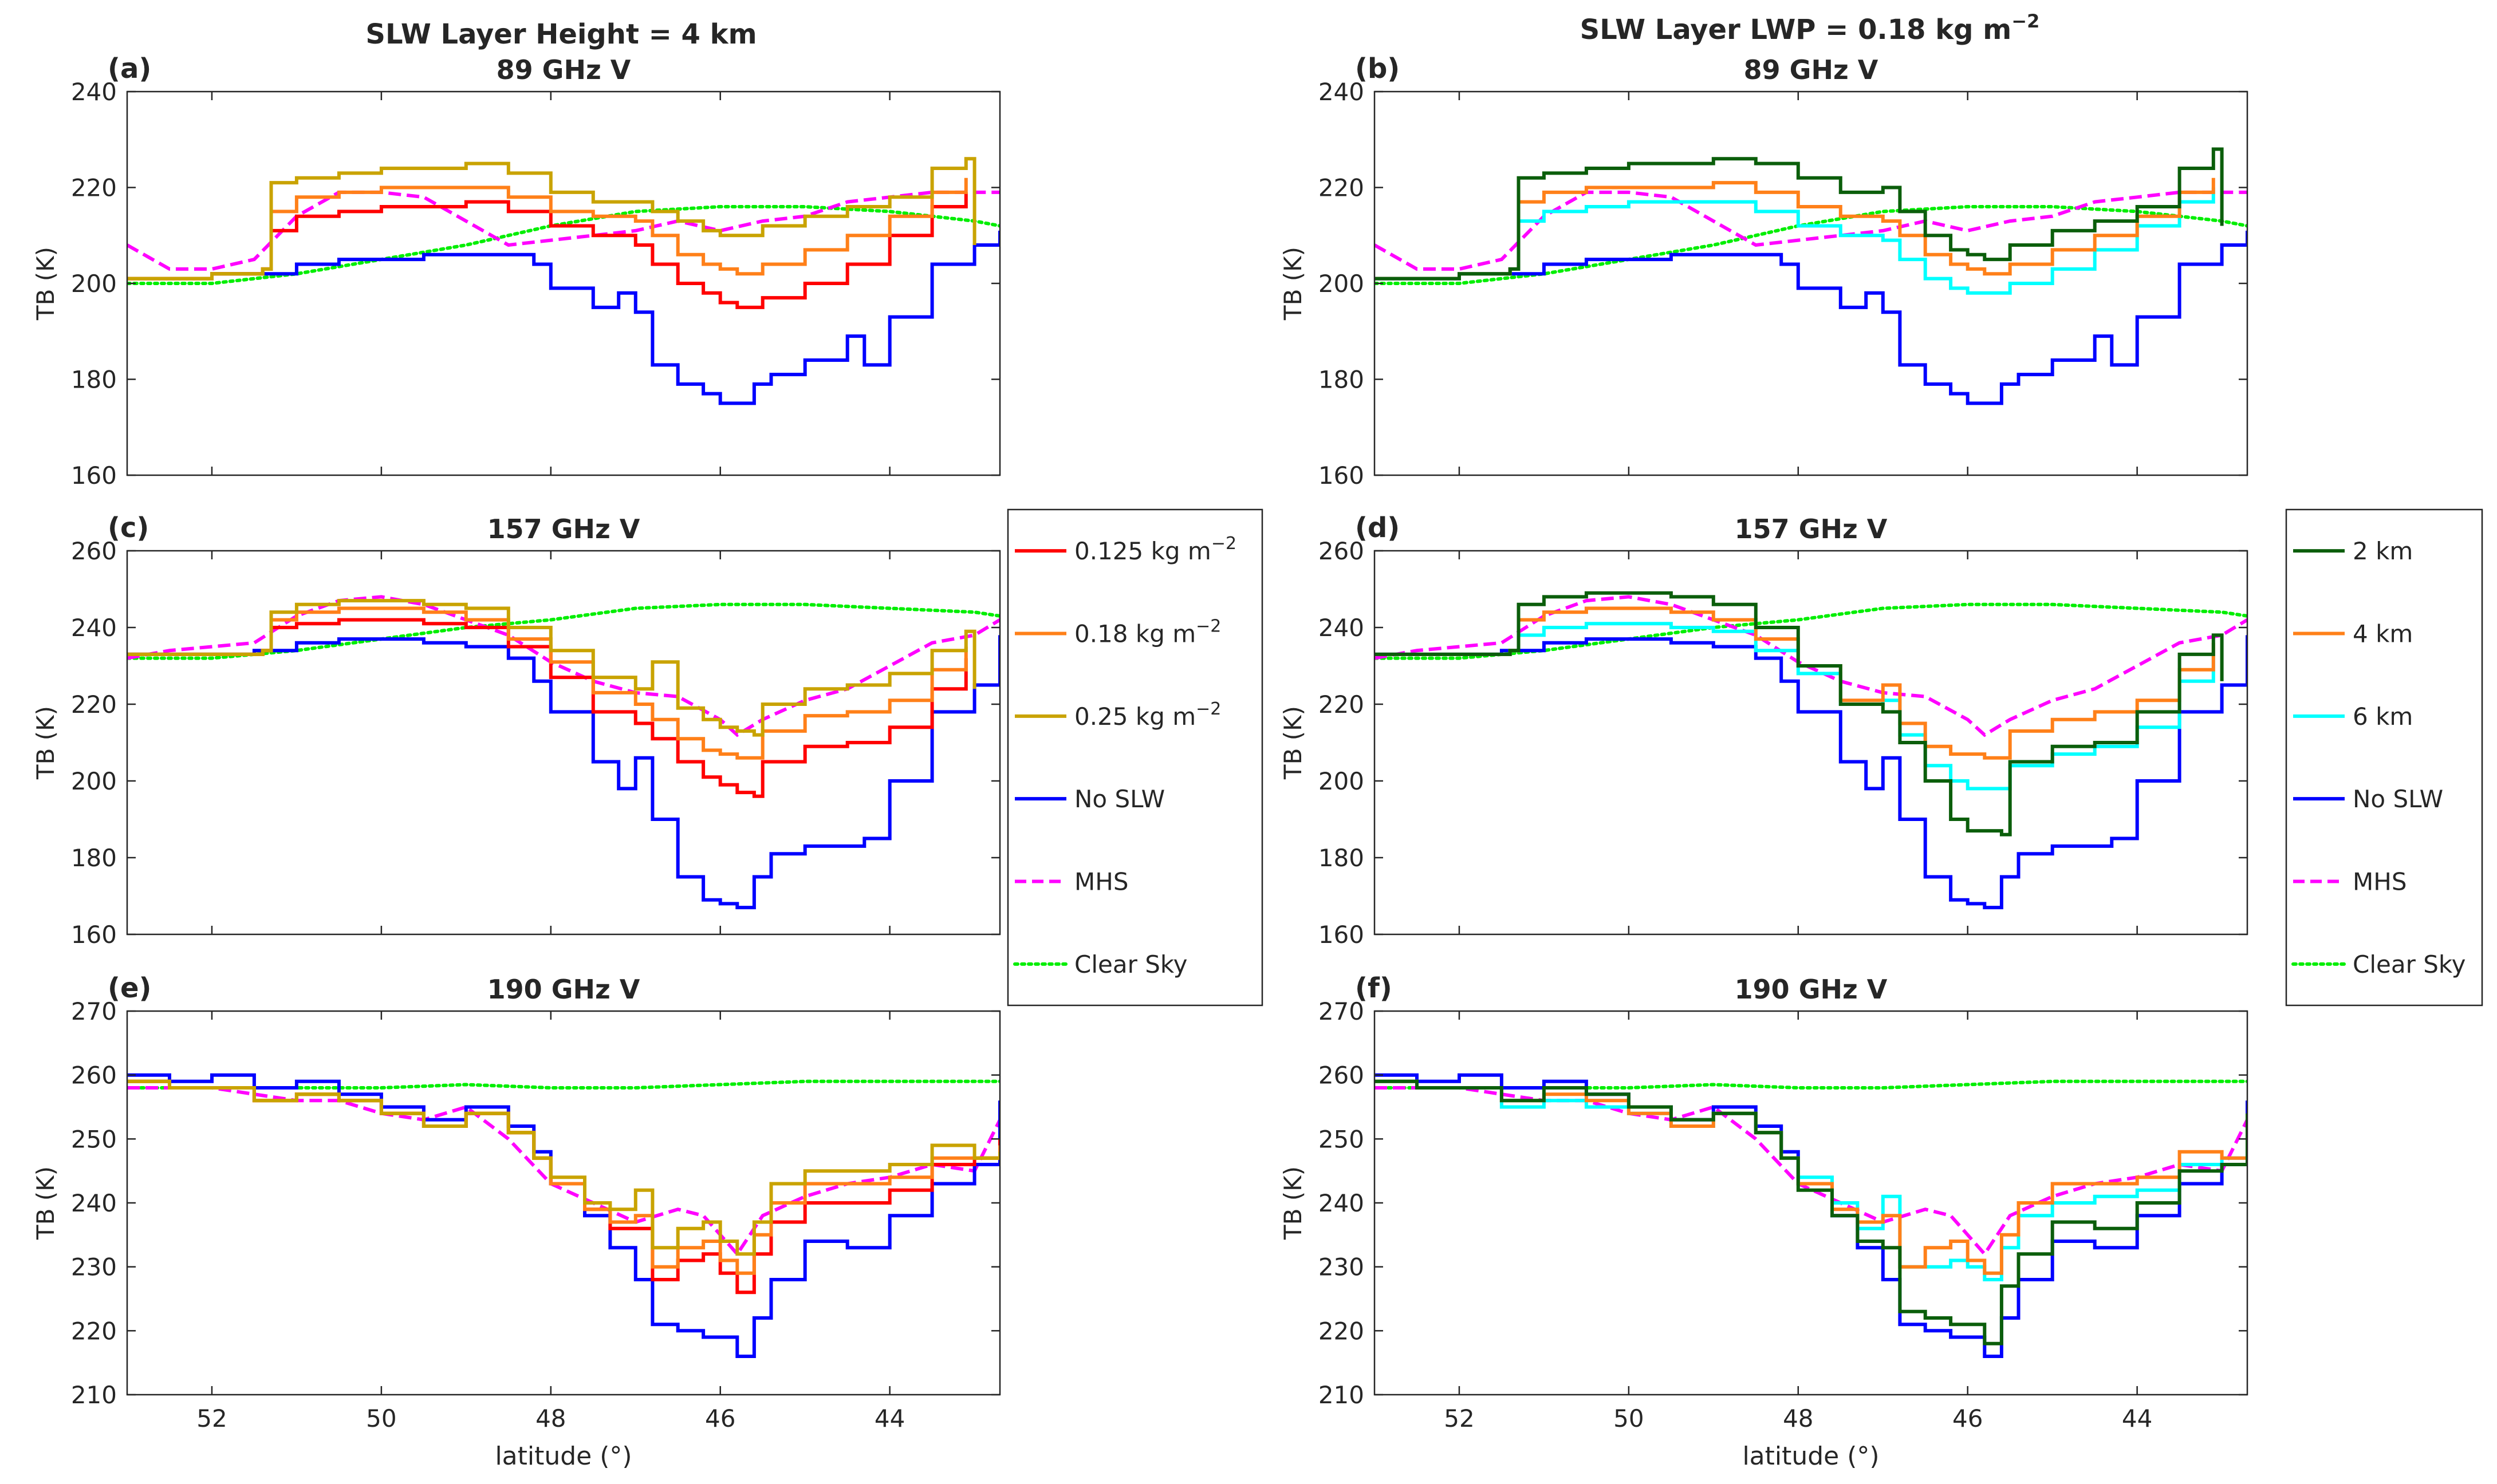 This screenshot has width=2497, height=1484. Describe the element at coordinates (94, 1267) in the screenshot. I see `y-tick-label: 230` at that location.